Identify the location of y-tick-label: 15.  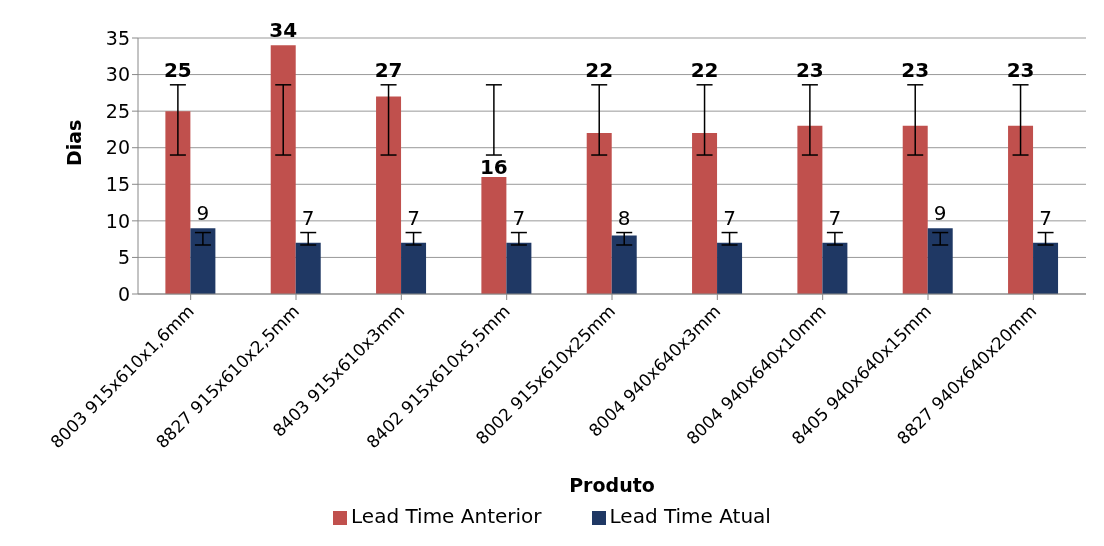
(117, 184).